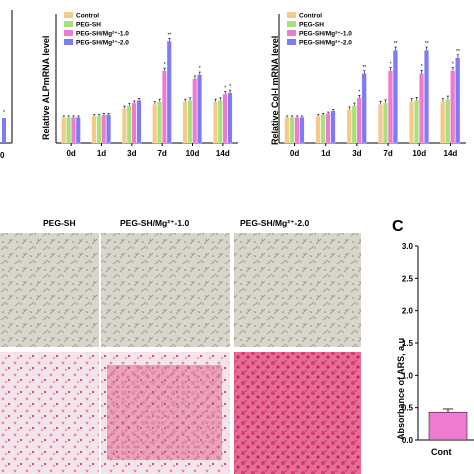 The height and width of the screenshot is (474, 474). What do you see at coordinates (441, 452) in the screenshot?
I see `ars-x-tick-label: Cont` at bounding box center [441, 452].